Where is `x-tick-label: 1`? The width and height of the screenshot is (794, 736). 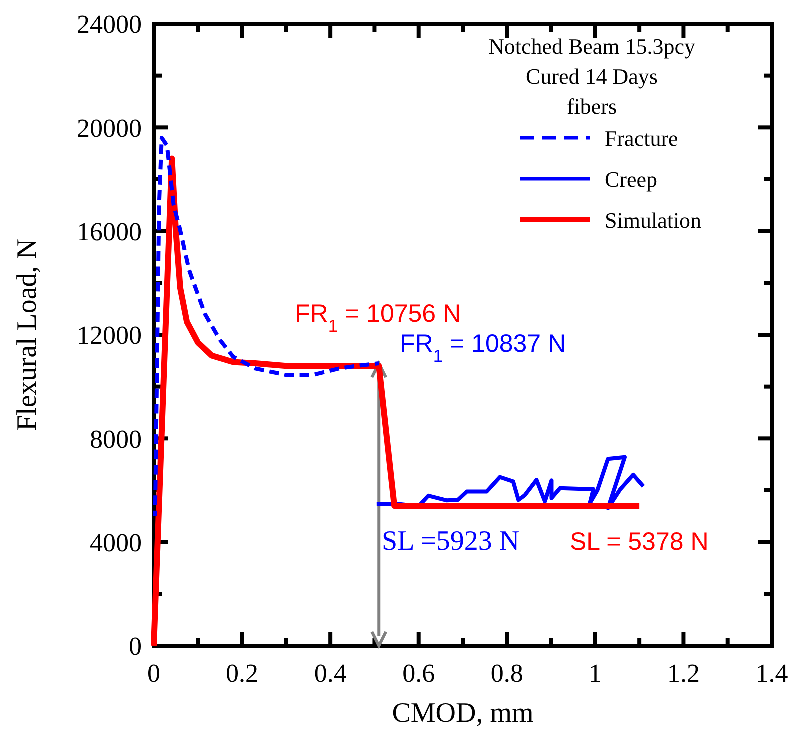
x-tick-label: 1 is located at coordinates (595, 673).